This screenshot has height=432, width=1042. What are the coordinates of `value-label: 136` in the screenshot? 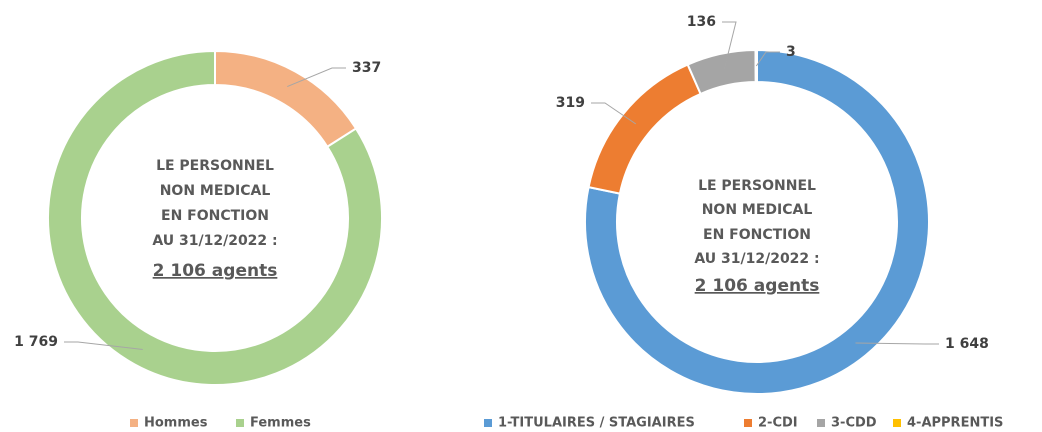 It's located at (701, 22).